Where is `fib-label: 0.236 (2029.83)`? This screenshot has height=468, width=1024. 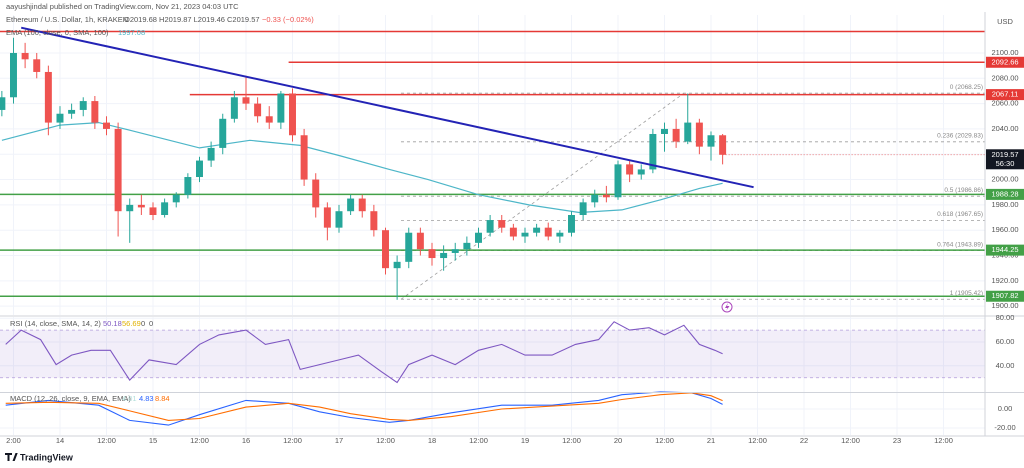
fib-label: 0.236 (2029.83) is located at coordinates (960, 136).